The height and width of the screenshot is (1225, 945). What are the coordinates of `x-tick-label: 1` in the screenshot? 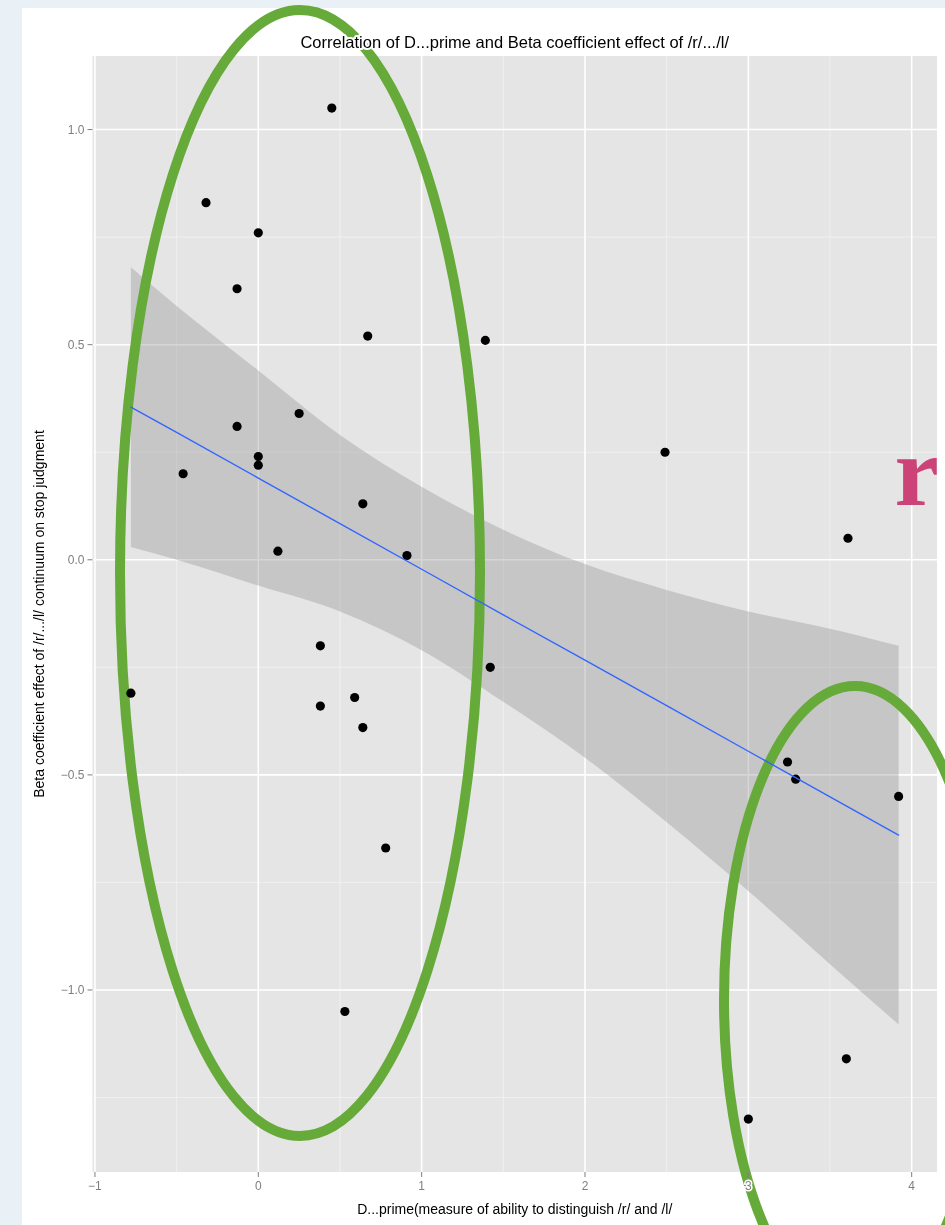 It's located at (422, 1186).